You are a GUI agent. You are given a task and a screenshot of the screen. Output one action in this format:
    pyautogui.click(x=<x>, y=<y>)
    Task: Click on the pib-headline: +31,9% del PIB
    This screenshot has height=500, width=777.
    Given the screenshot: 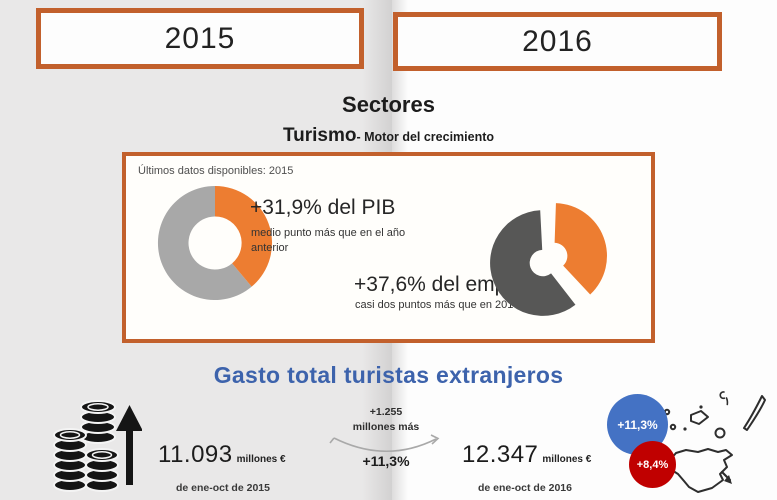 What is the action you would take?
    pyautogui.click(x=323, y=207)
    